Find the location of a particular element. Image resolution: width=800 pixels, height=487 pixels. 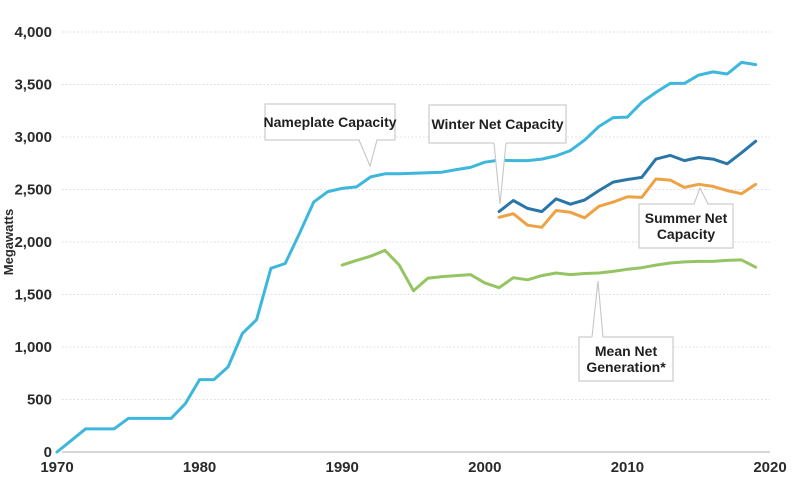

callout-winter-pointer is located at coordinates (500, 172).